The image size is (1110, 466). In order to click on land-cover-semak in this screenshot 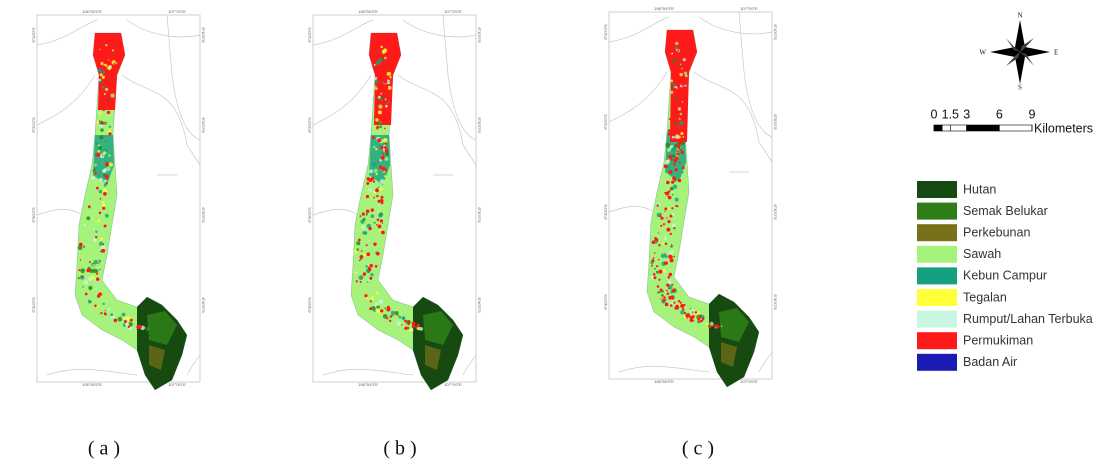, I will do `click(162, 328)`.